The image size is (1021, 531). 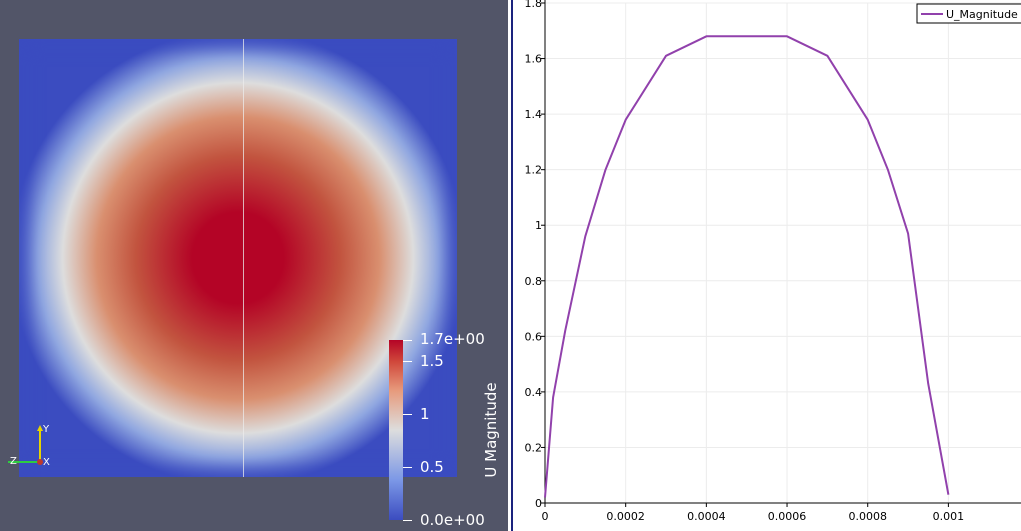 I want to click on color-legend-max-label: 1.7e+00, so click(x=452, y=339).